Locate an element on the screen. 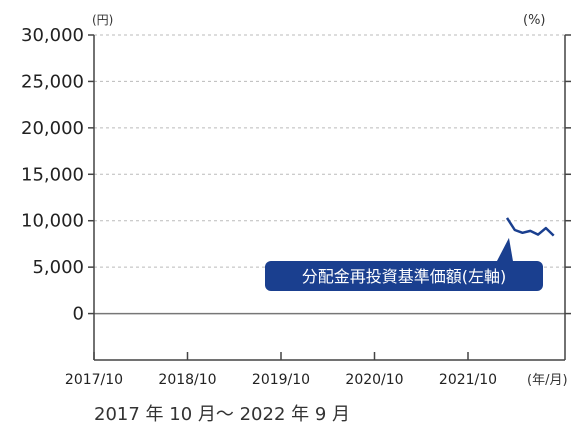 Image resolution: width=584 pixels, height=435 pixels. series-label-callout: 分配金再投資基準価額(左軸) is located at coordinates (404, 264).